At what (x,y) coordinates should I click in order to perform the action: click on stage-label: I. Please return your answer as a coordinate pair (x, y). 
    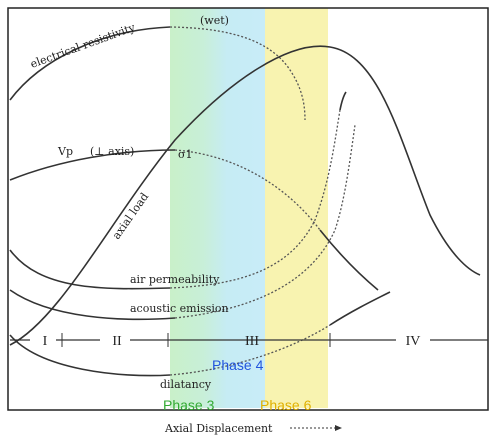
    Looking at the image, I should click on (45, 341).